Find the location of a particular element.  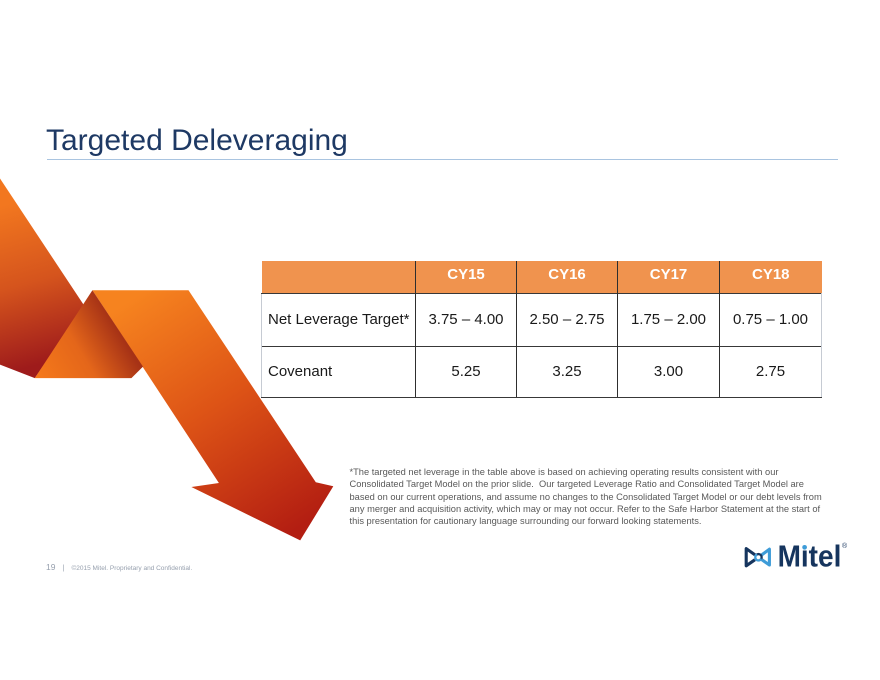

svg-text: Mitel is located at coordinates (810, 556).